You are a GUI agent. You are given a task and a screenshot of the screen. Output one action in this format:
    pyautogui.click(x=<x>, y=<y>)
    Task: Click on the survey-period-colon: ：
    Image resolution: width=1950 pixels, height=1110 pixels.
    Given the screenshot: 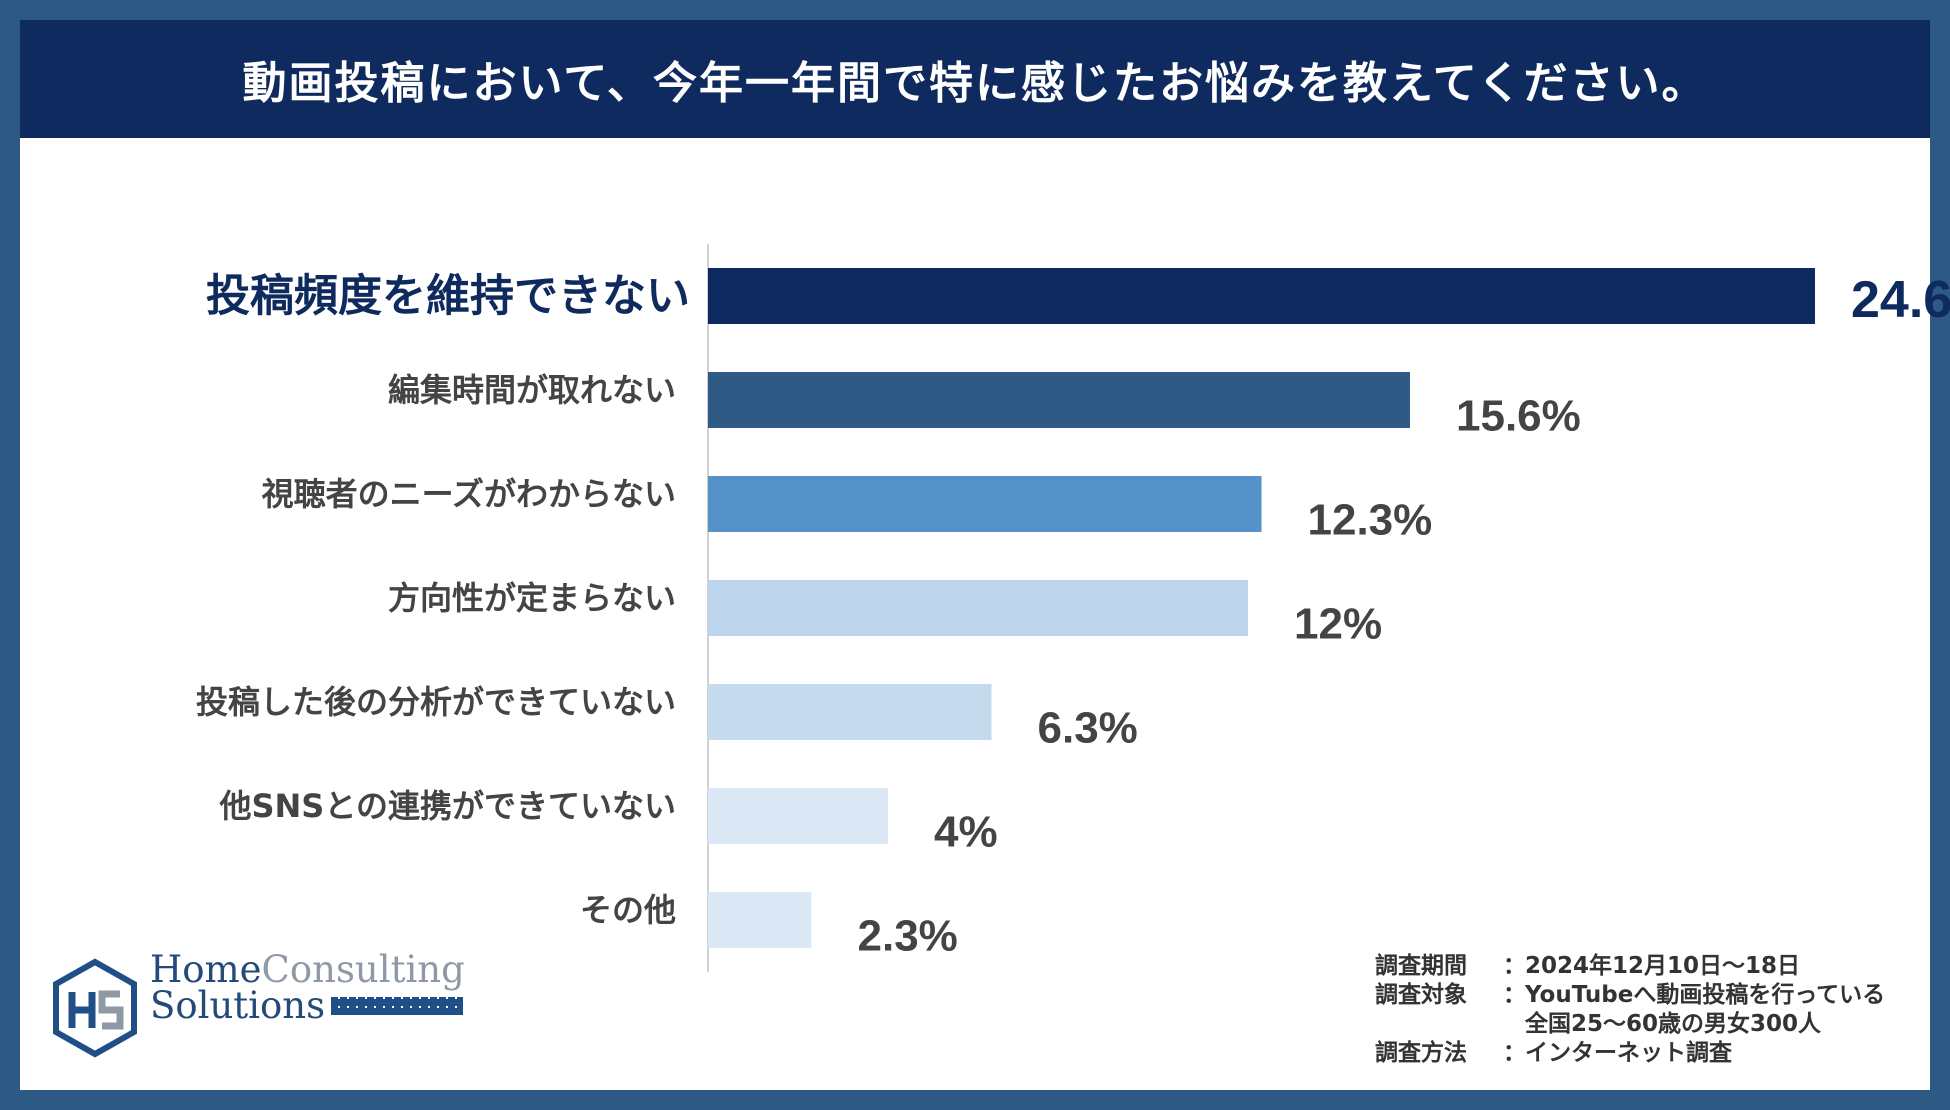 What is the action you would take?
    pyautogui.click(x=1514, y=966)
    